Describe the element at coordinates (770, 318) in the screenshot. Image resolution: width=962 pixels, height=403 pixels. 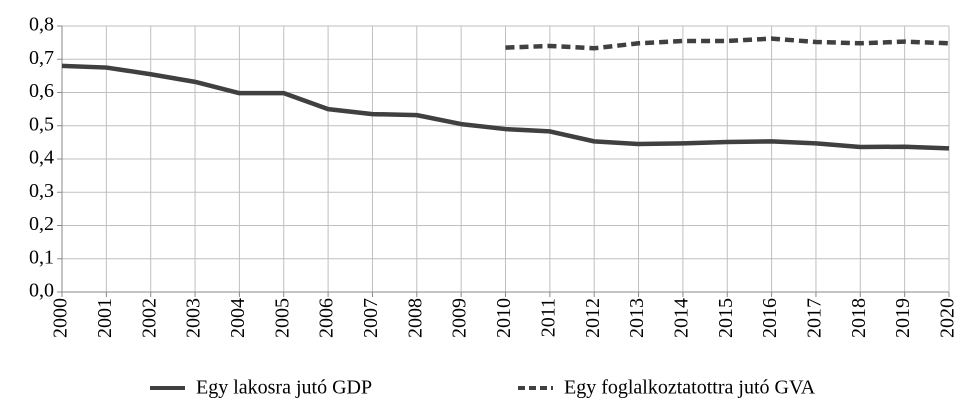
I see `x-tick-label: 2016` at that location.